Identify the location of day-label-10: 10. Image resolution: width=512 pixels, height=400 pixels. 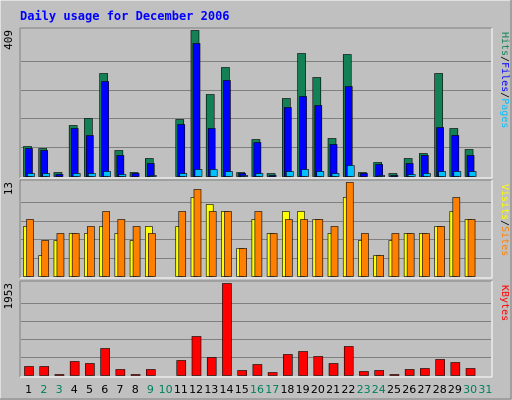
(166, 389).